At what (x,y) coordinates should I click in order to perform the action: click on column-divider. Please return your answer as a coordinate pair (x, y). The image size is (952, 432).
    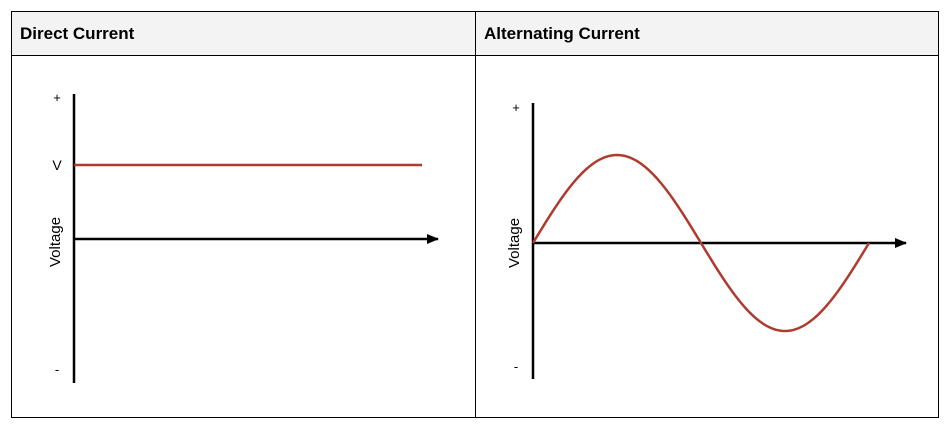
    Looking at the image, I should click on (475, 214).